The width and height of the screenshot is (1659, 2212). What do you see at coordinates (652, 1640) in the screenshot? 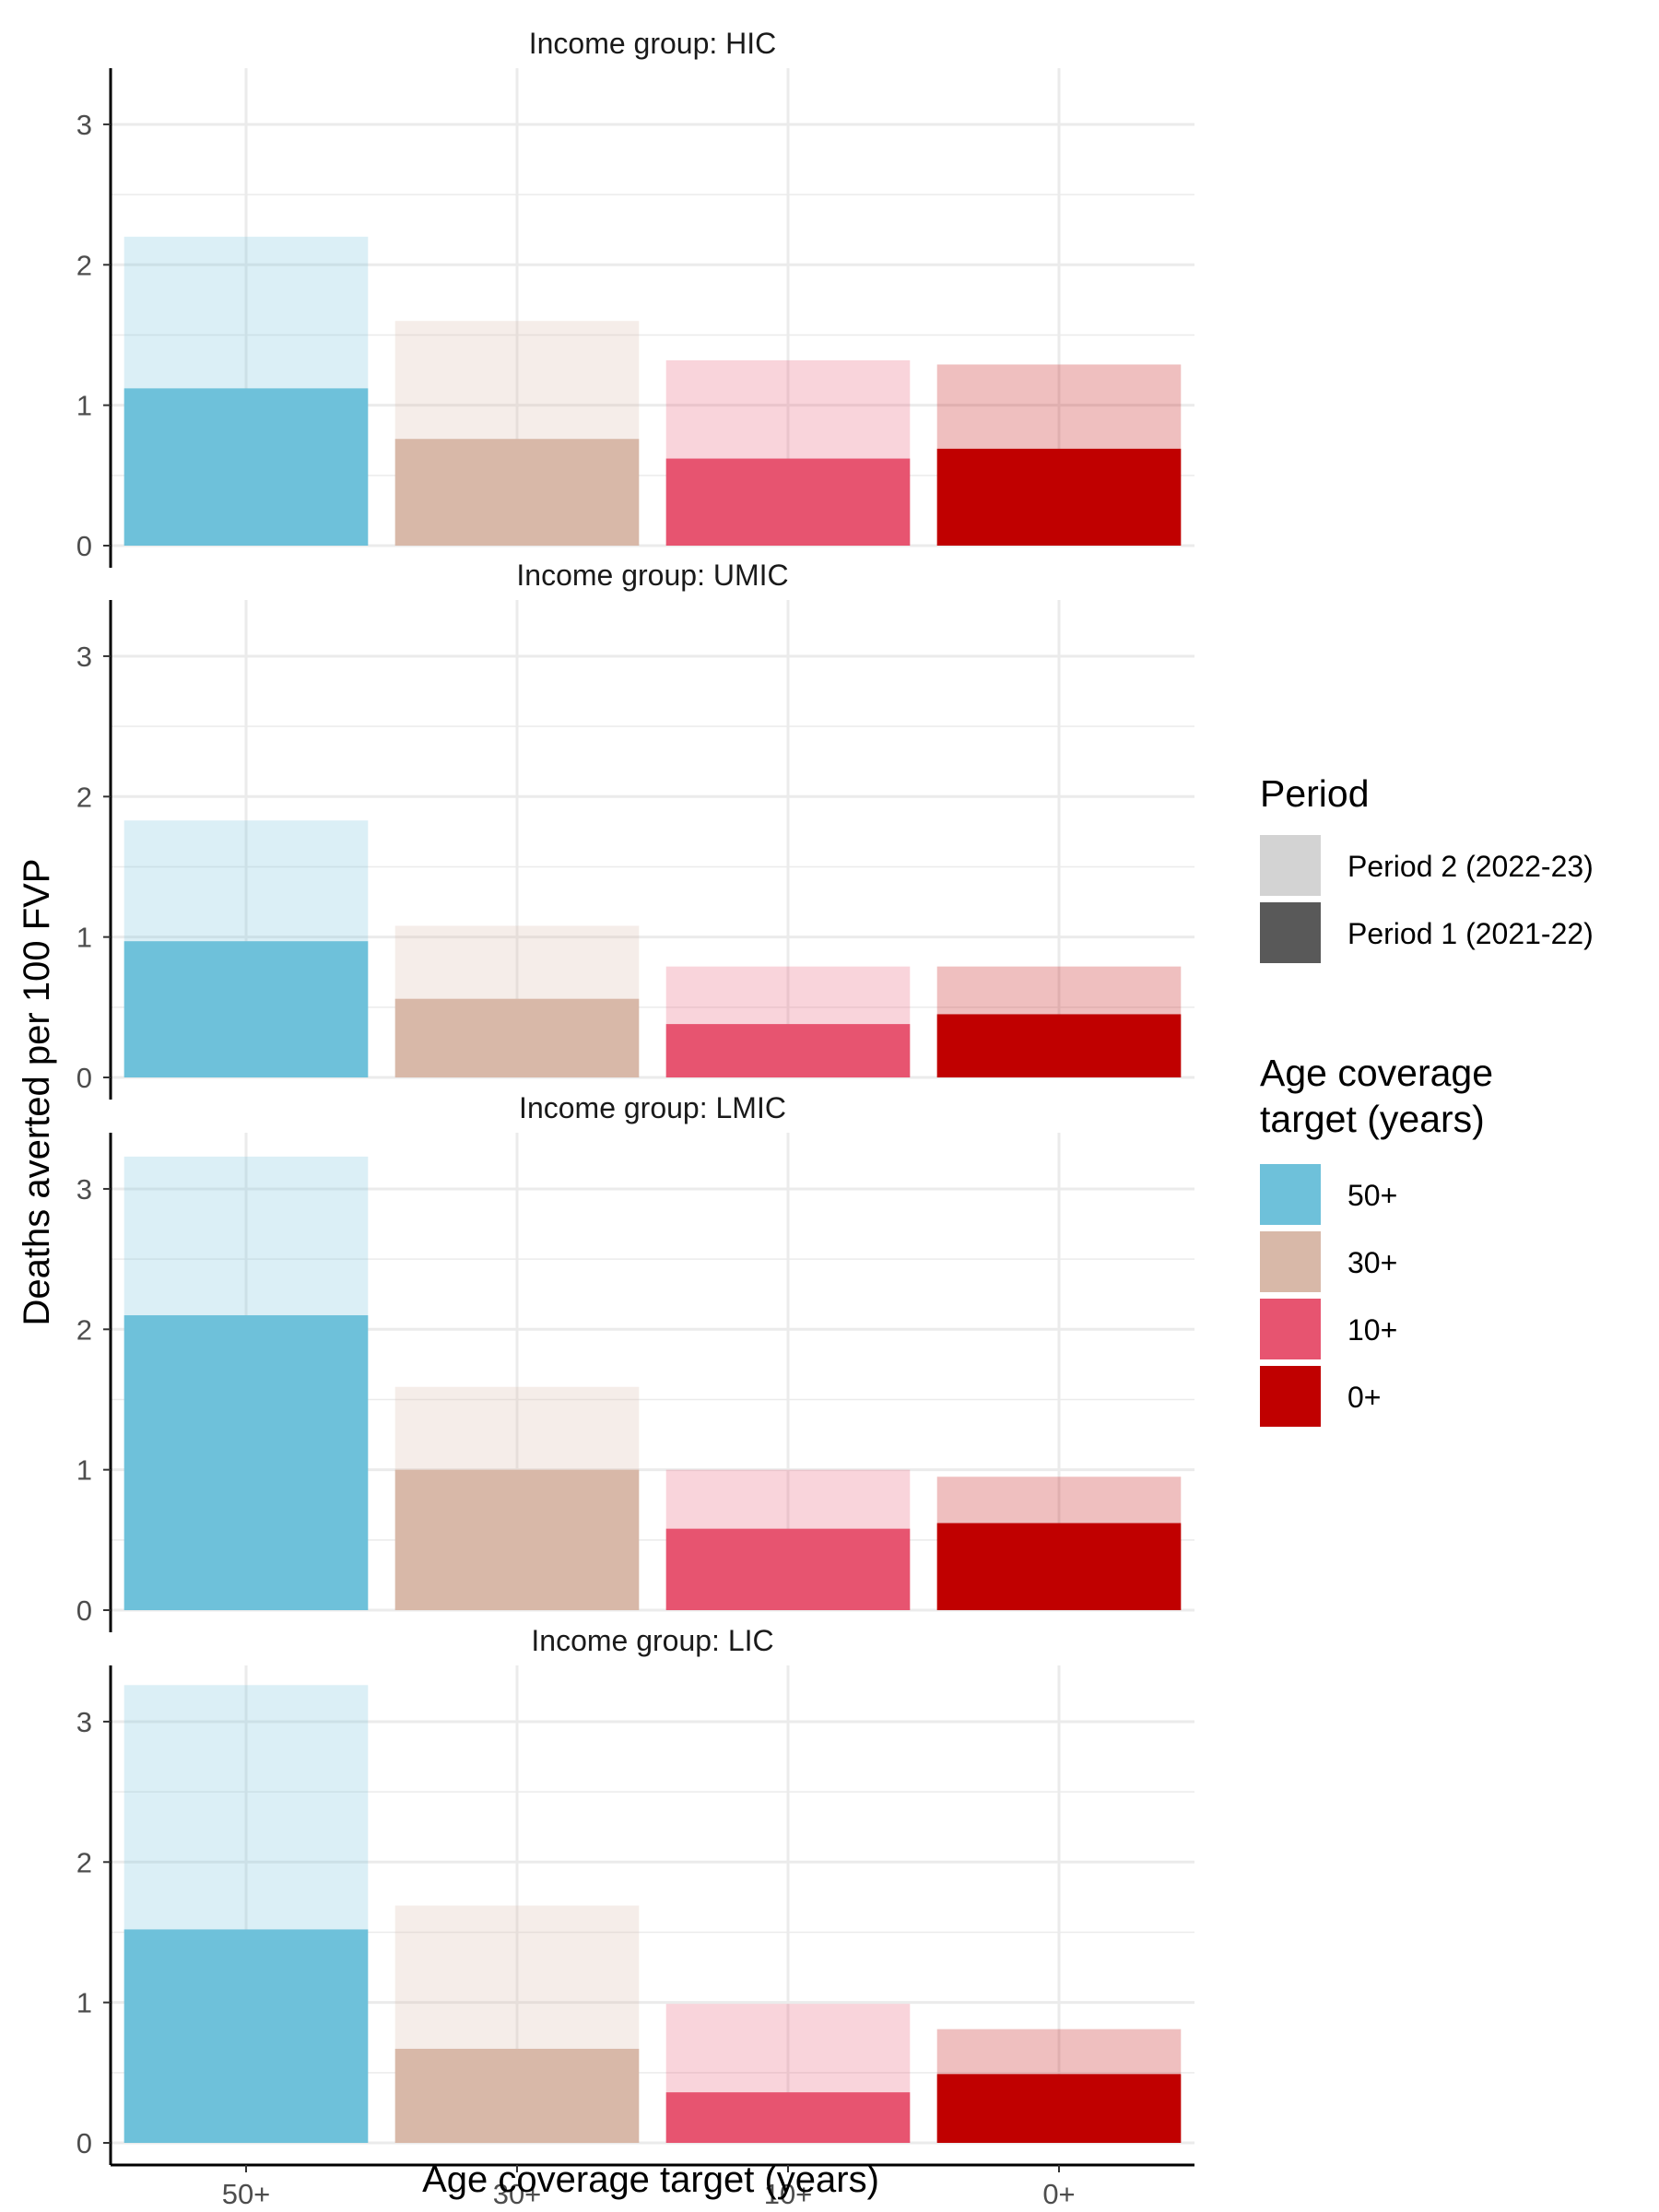
I see `panel-title: Income group: LIC` at bounding box center [652, 1640].